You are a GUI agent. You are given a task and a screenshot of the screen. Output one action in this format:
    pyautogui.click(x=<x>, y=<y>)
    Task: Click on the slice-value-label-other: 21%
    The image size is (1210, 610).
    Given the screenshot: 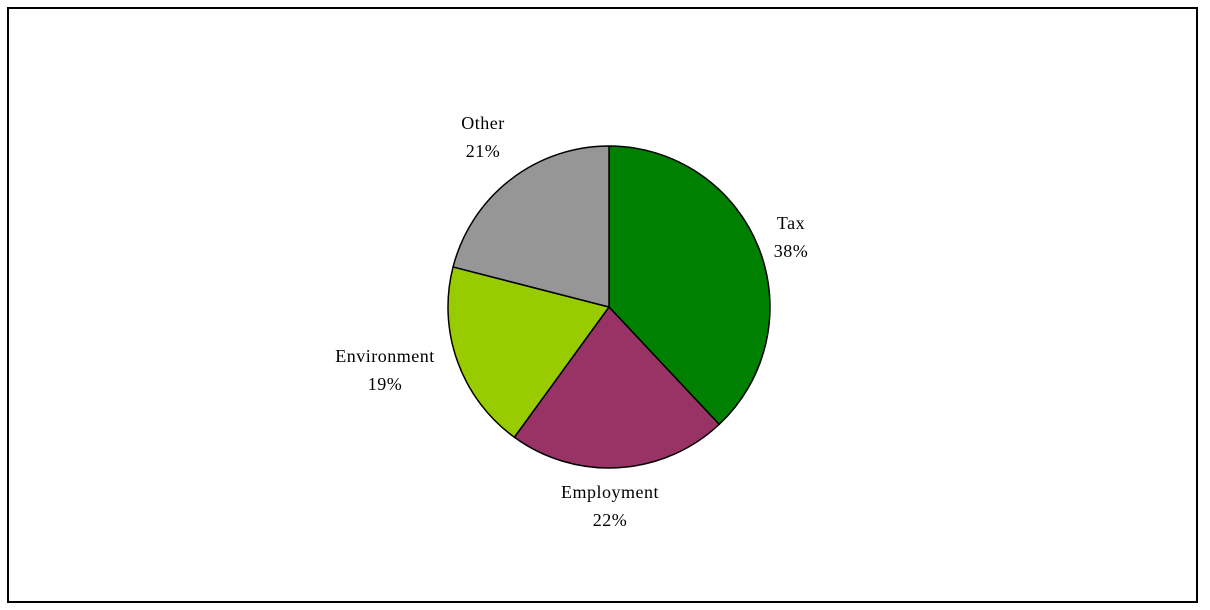 What is the action you would take?
    pyautogui.click(x=483, y=151)
    